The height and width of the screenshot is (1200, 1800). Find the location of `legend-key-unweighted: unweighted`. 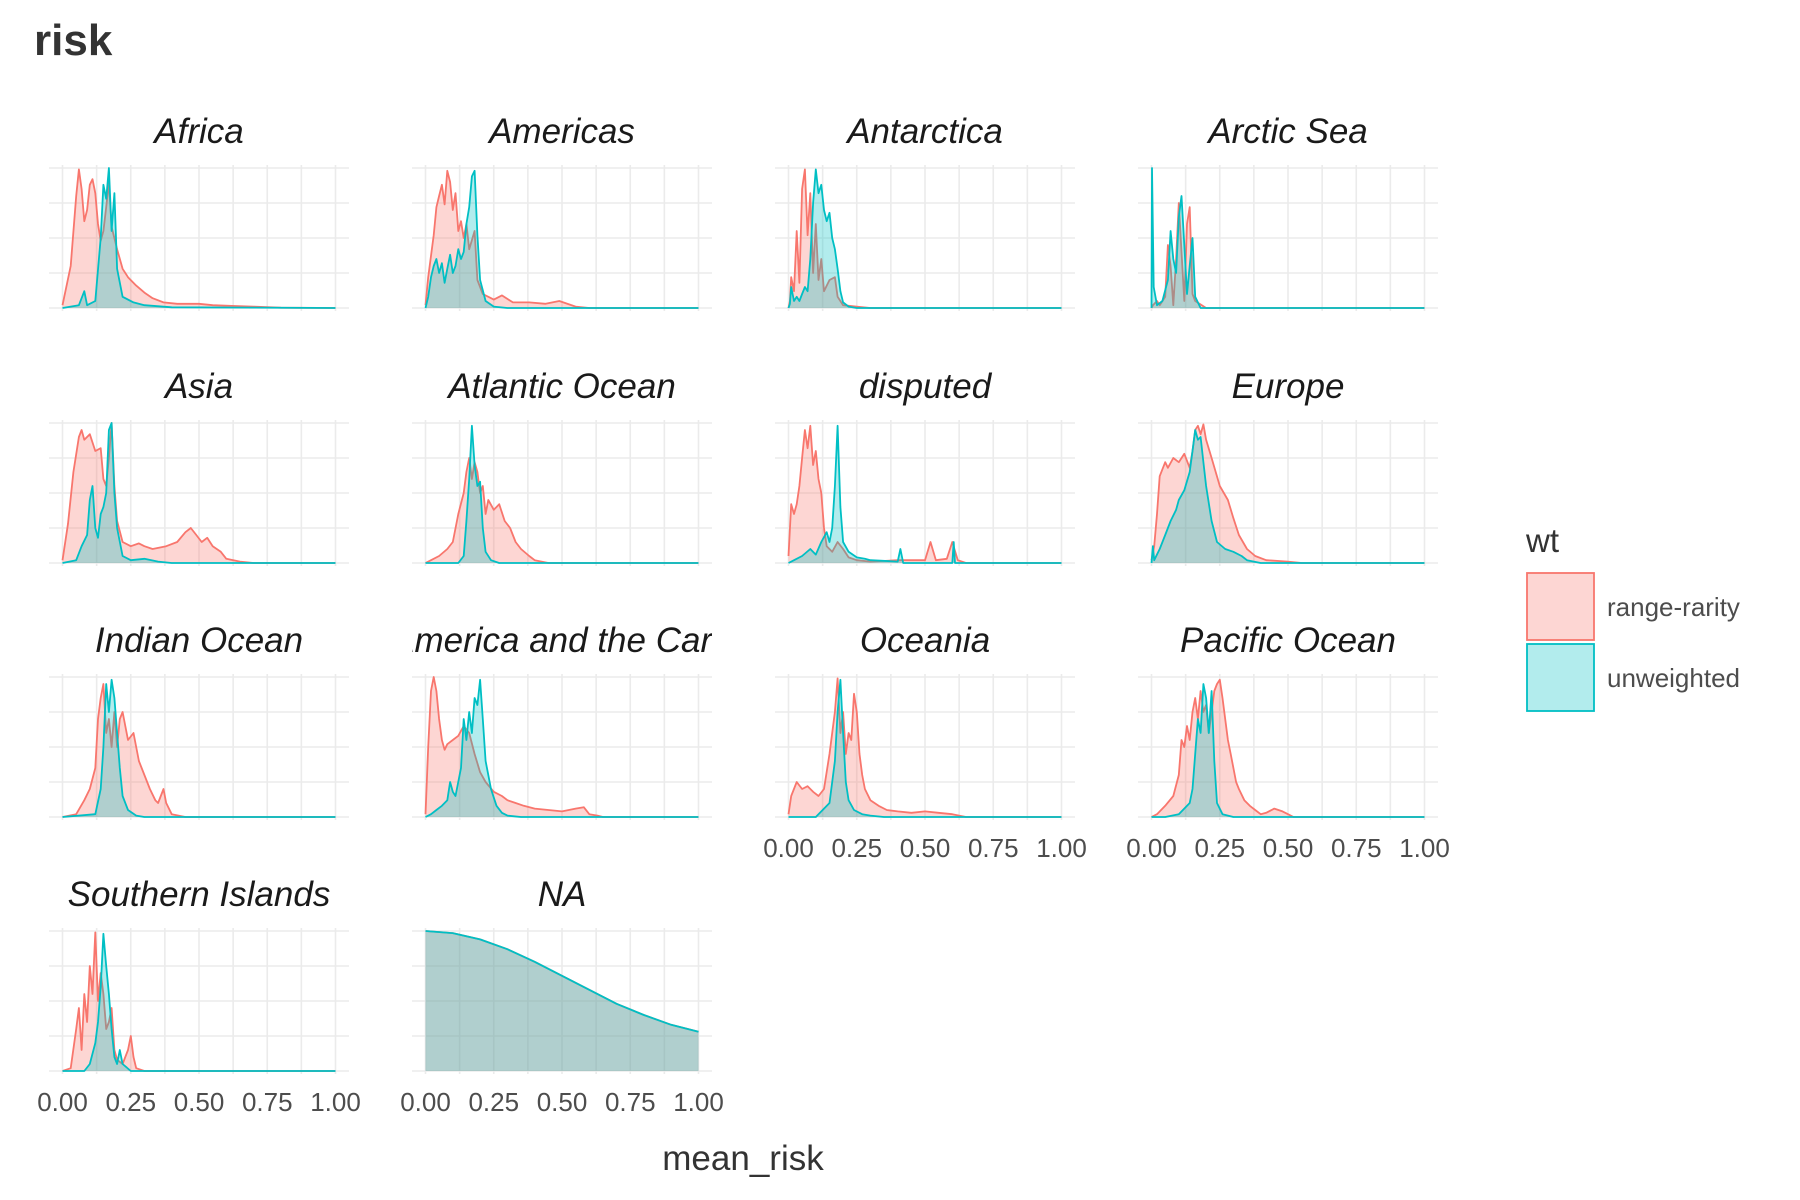

legend-key-unweighted: unweighted is located at coordinates (1633, 677).